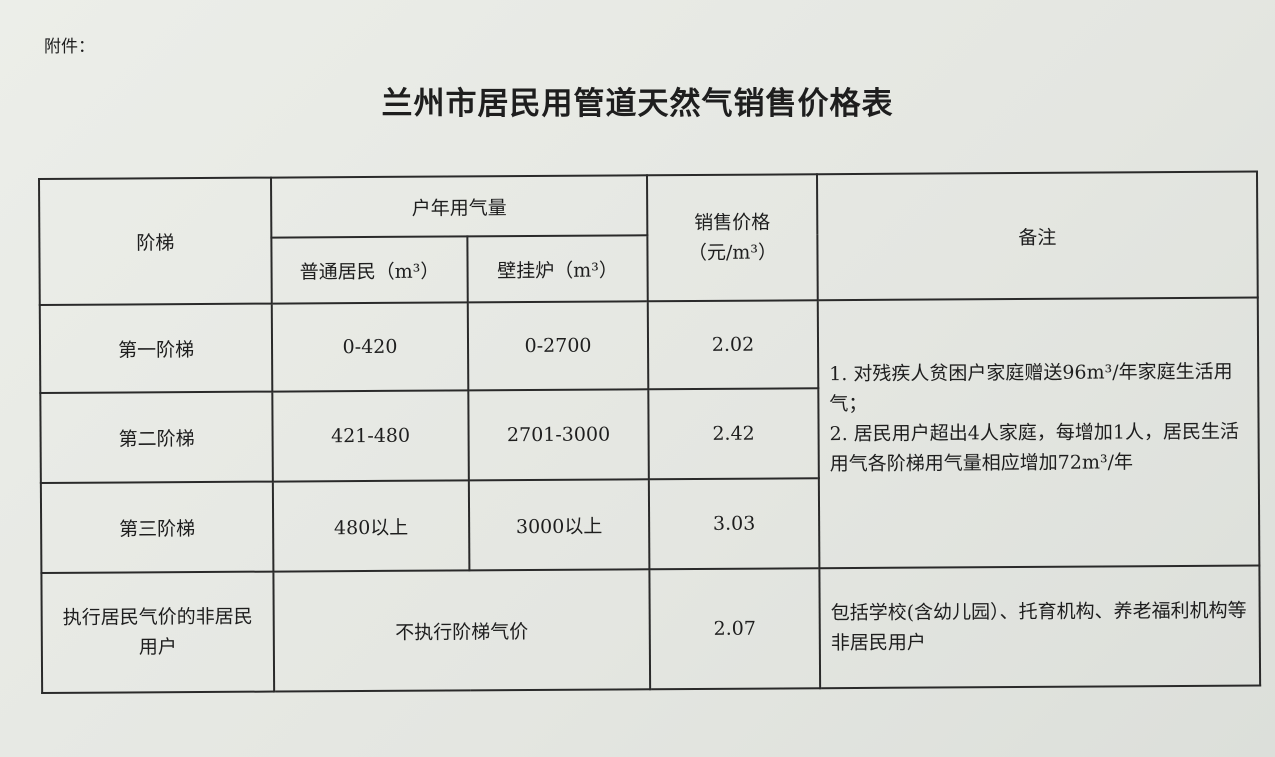 The width and height of the screenshot is (1275, 757). Describe the element at coordinates (734, 524) in the screenshot. I see `price-cell: 3.03` at that location.